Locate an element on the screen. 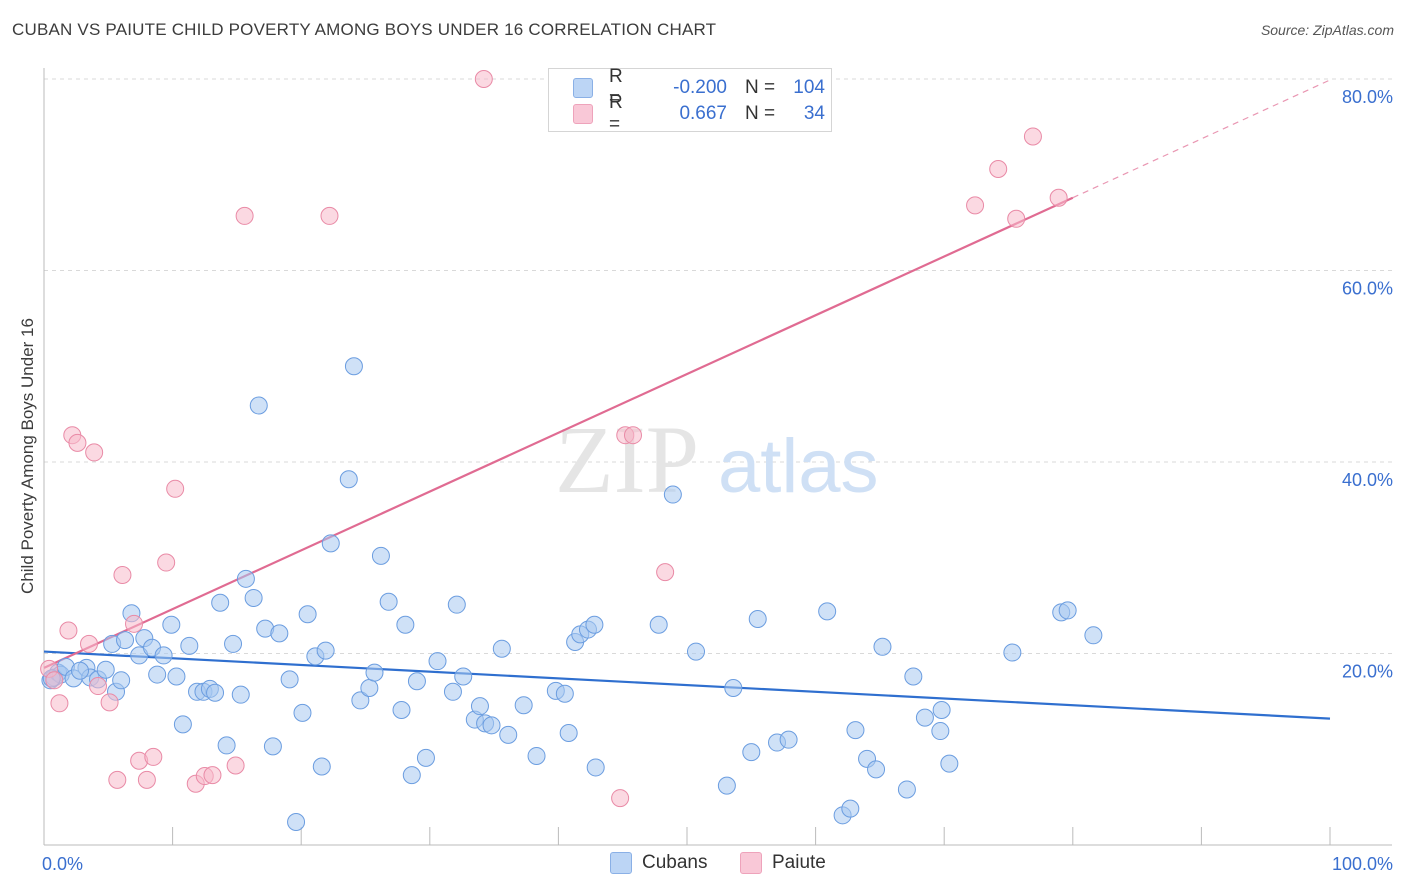 The image size is (1406, 892). chart-source: Source: ZipAtlas.com is located at coordinates (1327, 30).